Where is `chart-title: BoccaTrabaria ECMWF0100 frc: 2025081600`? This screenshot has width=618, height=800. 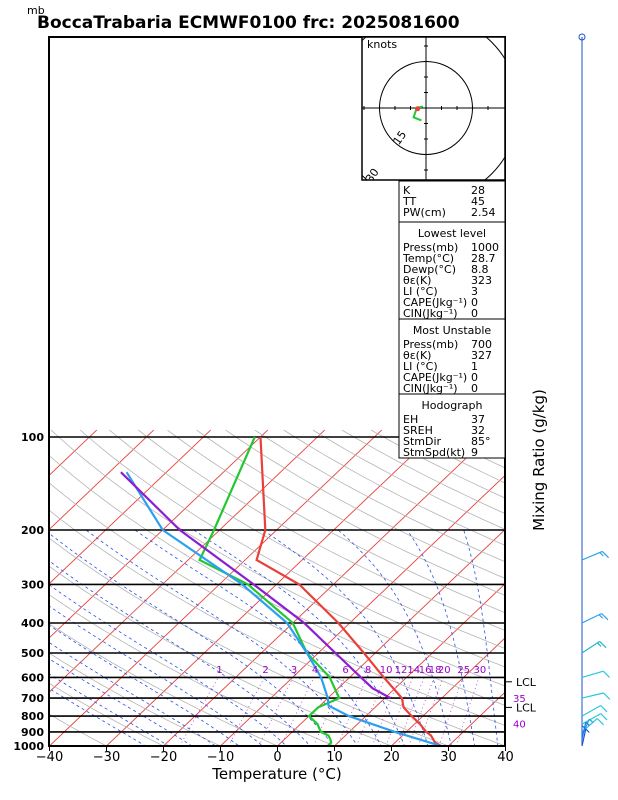
chart-title: BoccaTrabaria ECMWF0100 frc: 2025081600 is located at coordinates (248, 23).